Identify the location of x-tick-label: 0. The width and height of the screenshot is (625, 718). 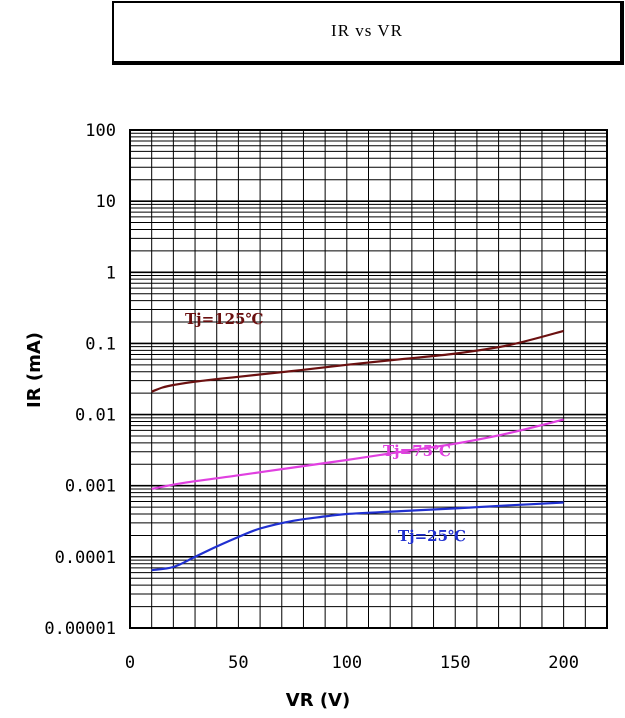
(130, 663).